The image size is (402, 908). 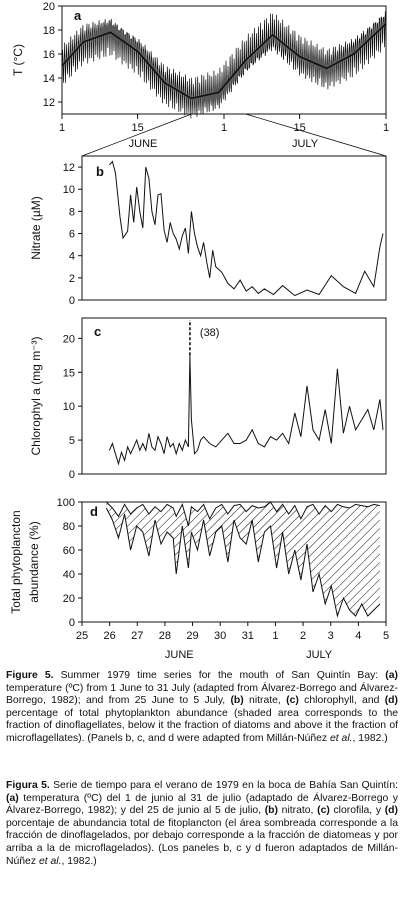 What do you see at coordinates (72, 475) in the screenshot?
I see `panel-c-ytick-label: 0` at bounding box center [72, 475].